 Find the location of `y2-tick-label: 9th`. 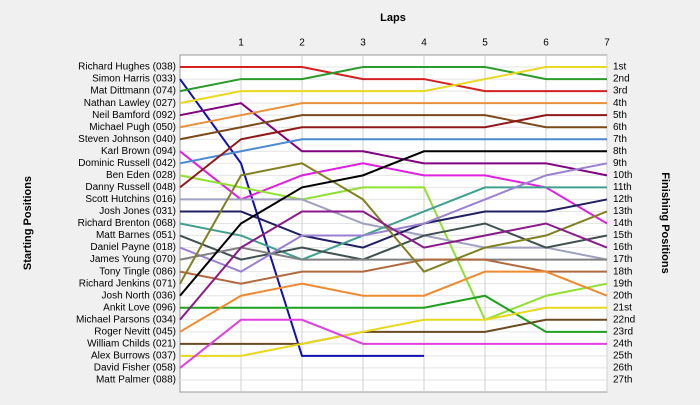

y2-tick-label: 9th is located at coordinates (620, 163).